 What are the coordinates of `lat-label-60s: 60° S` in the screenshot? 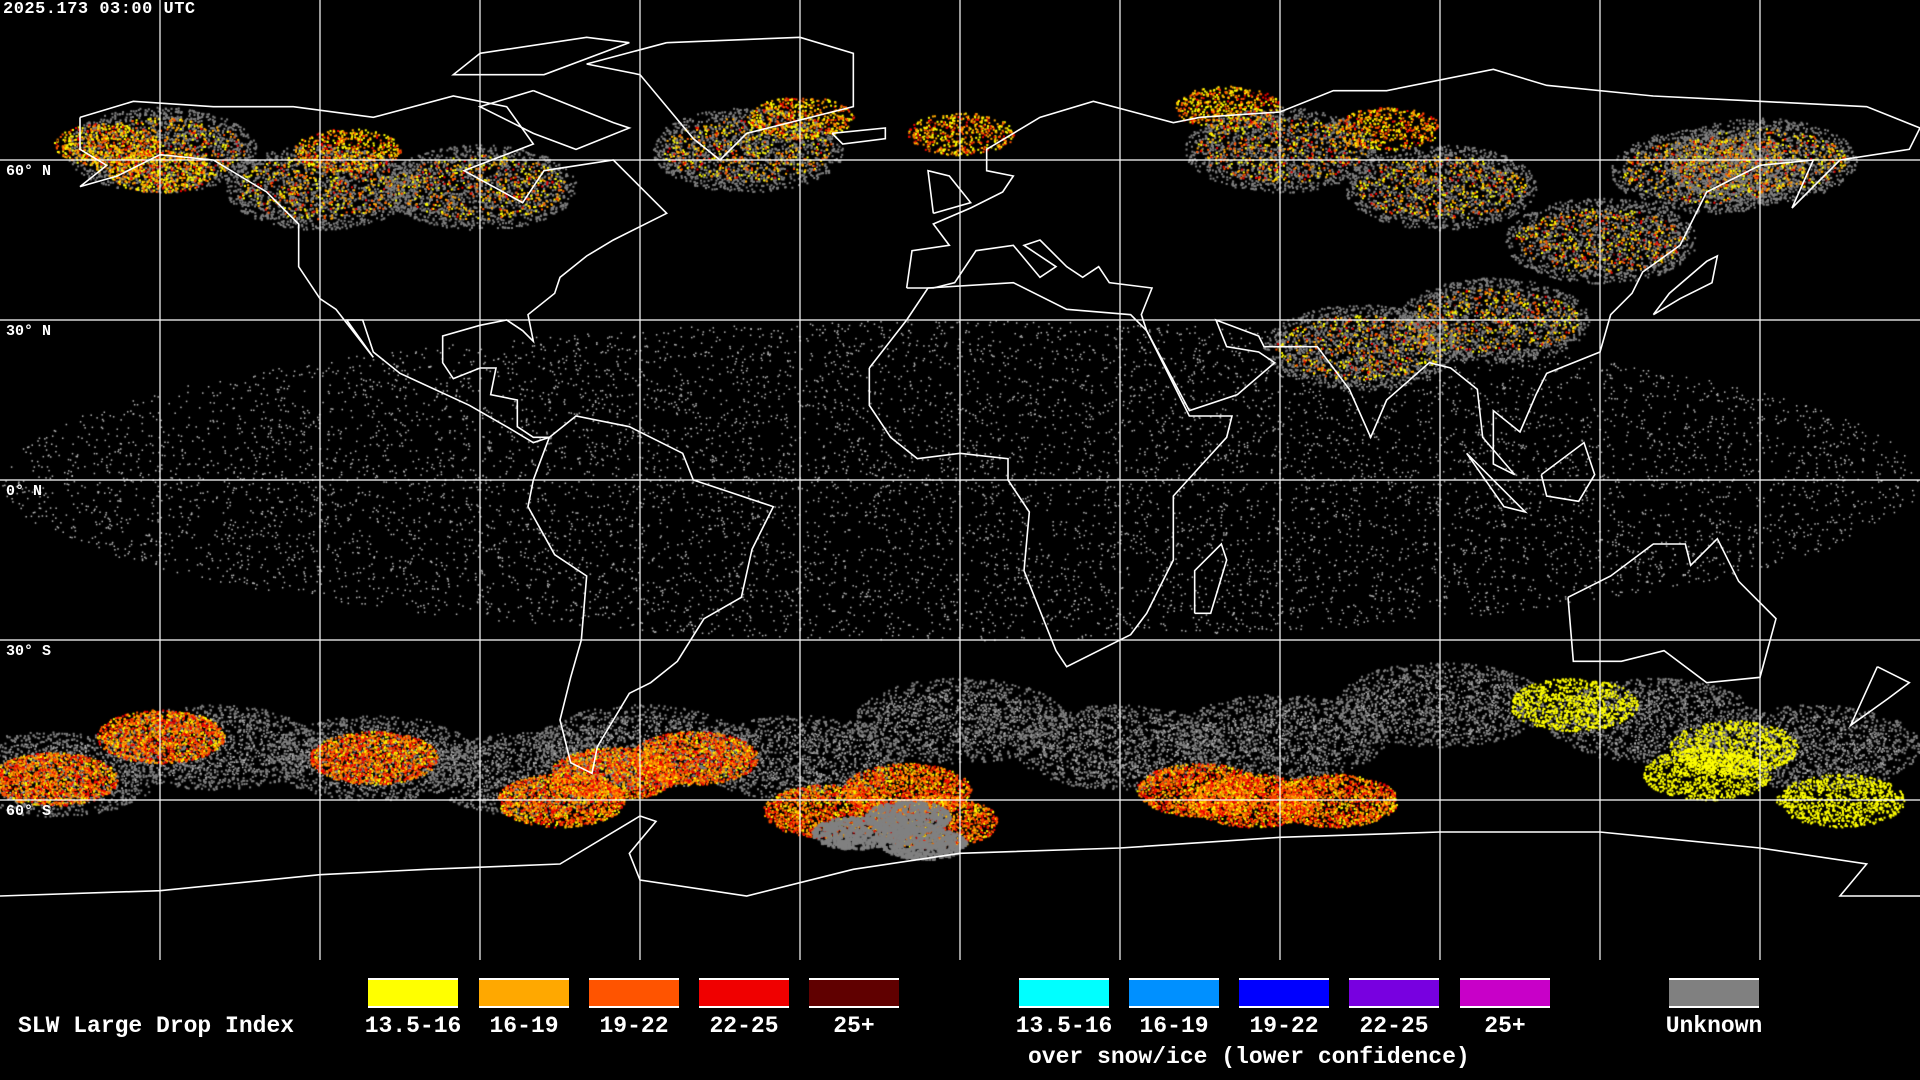 It's located at (29, 811).